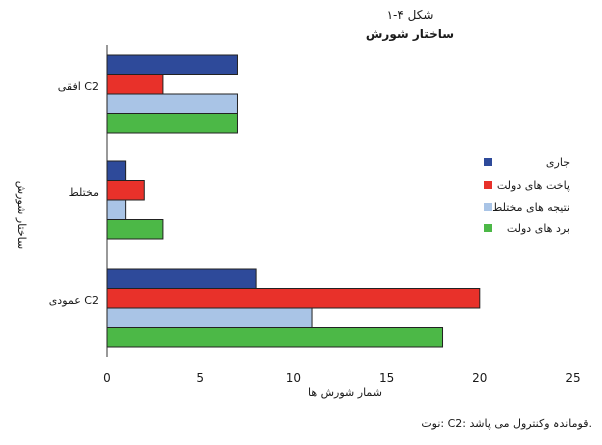 This screenshot has height=445, width=602. Describe the element at coordinates (558, 162) in the screenshot. I see `legend-label: جاری` at that location.